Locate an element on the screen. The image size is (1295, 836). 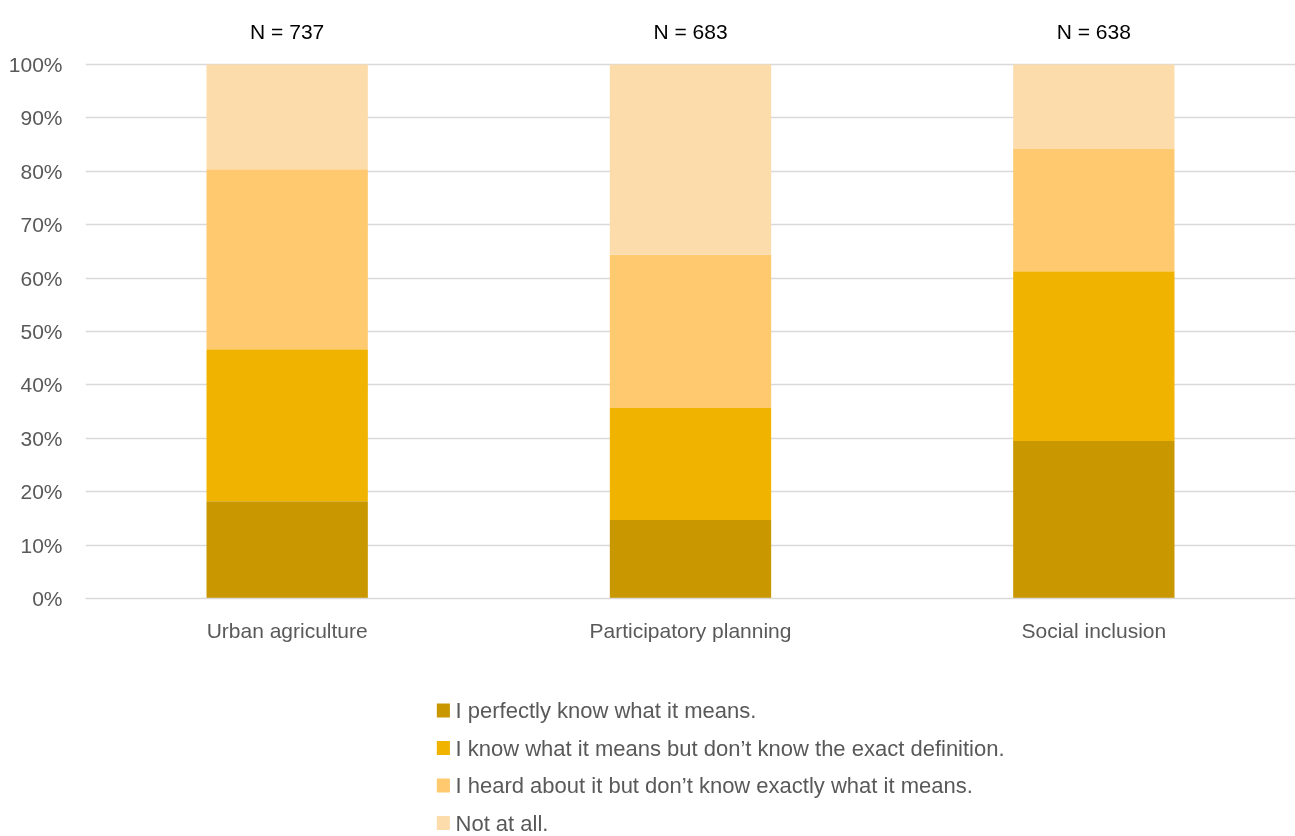
y-tick-label: 80% is located at coordinates (41, 171).